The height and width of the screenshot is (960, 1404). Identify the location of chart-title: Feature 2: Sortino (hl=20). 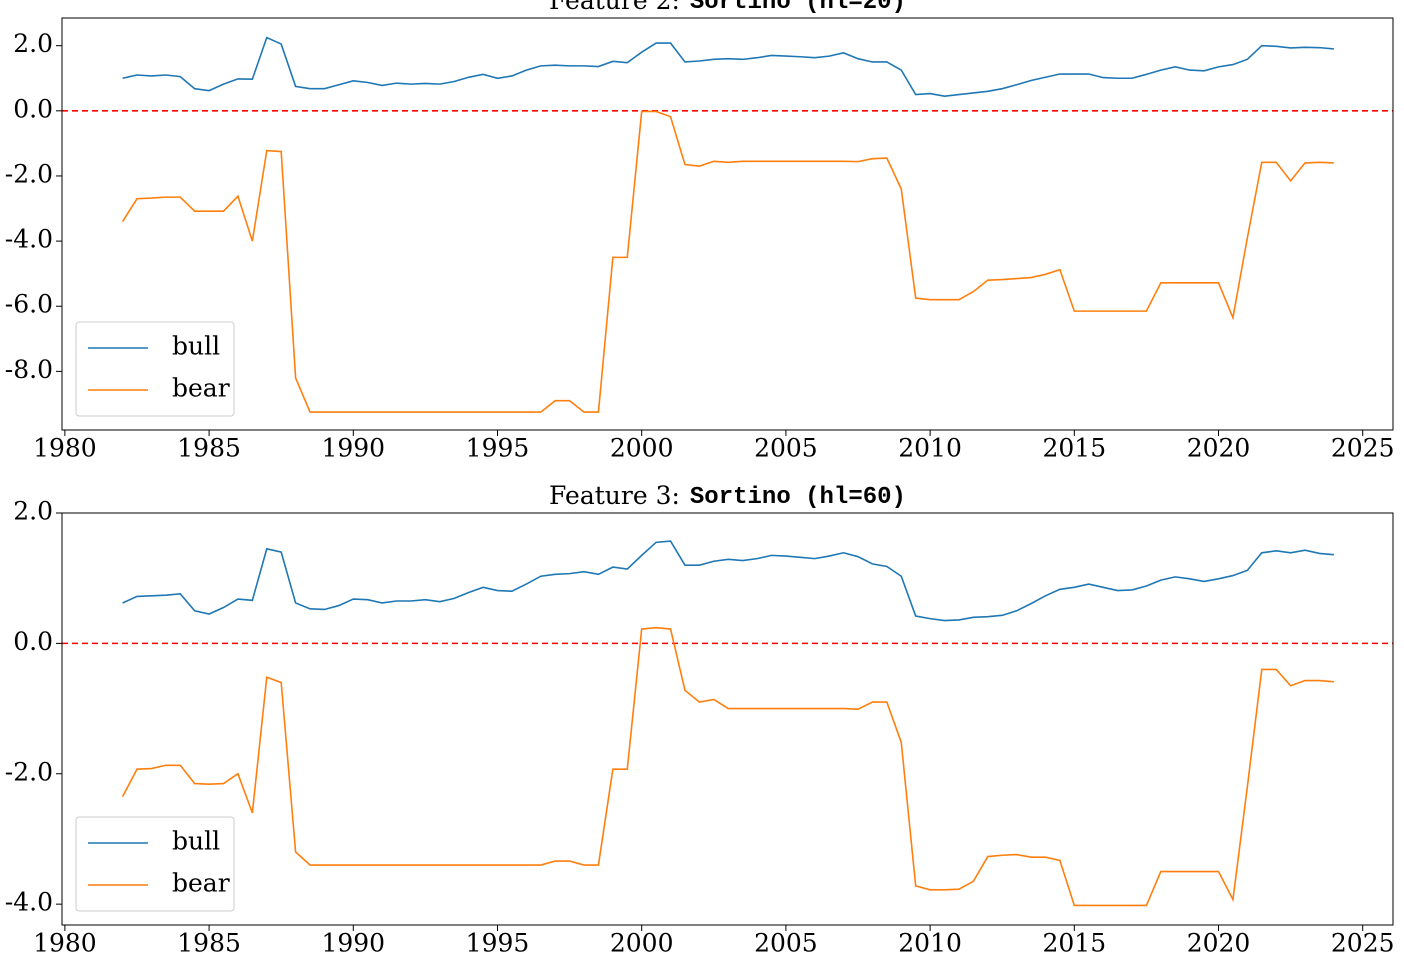
(727, 8).